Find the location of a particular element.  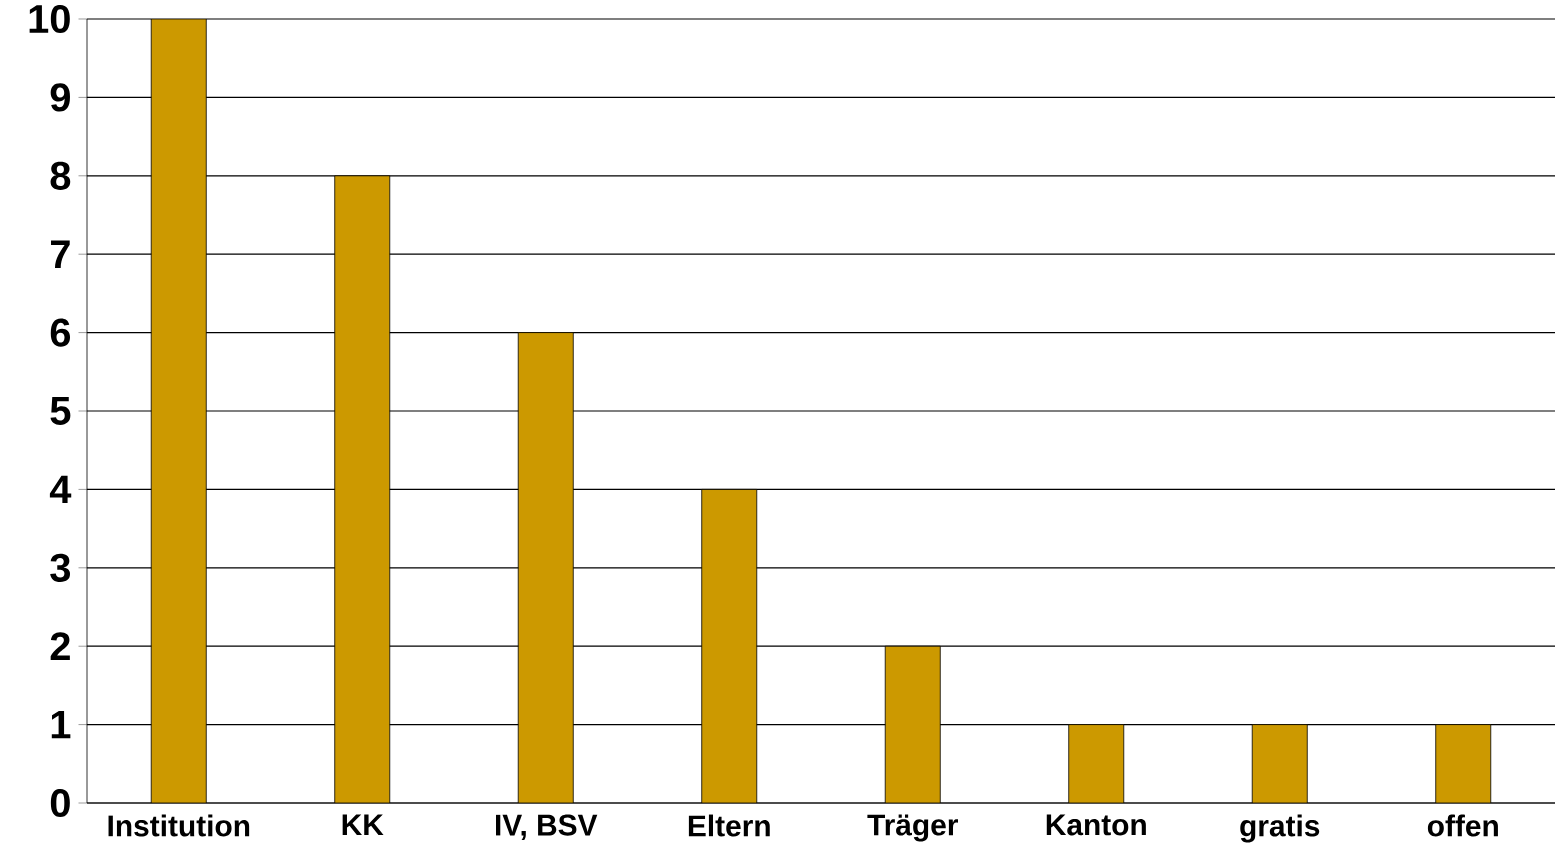

x-tick-label: Träger is located at coordinates (912, 828).